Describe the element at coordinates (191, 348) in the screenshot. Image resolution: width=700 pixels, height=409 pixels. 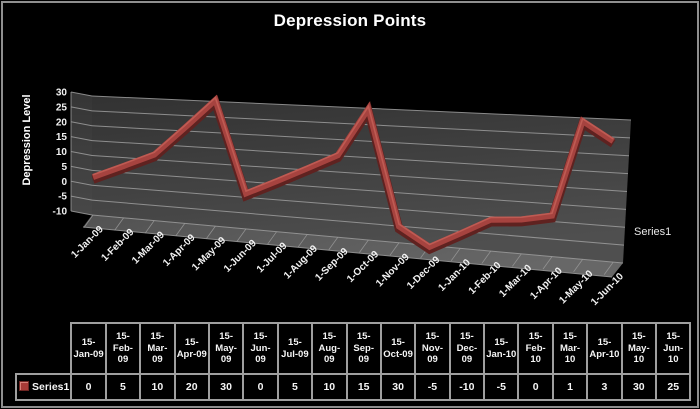
I see `table-date-header: 15-Apr-09` at that location.